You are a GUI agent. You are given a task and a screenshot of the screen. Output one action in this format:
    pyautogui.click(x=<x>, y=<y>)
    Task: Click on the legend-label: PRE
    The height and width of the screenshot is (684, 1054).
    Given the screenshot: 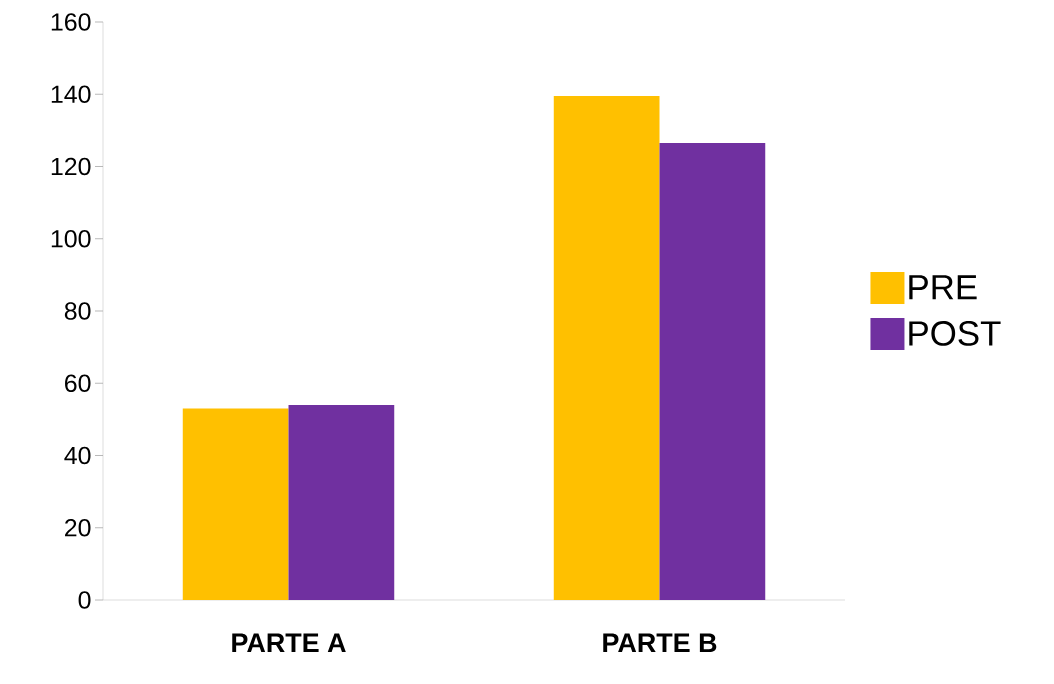 What is the action you would take?
    pyautogui.click(x=943, y=287)
    